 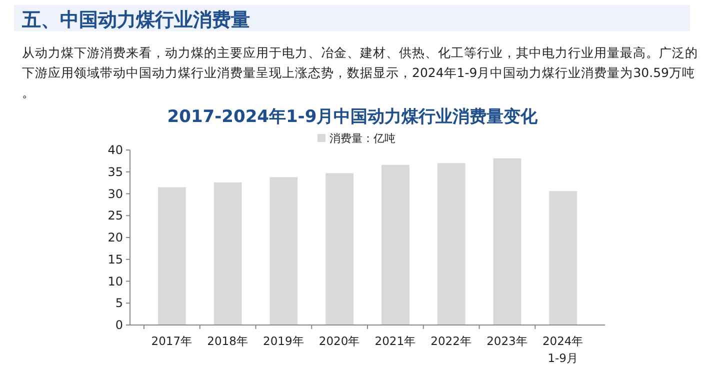 What do you see at coordinates (507, 341) in the screenshot?
I see `x-tick-label: 2023年` at bounding box center [507, 341].